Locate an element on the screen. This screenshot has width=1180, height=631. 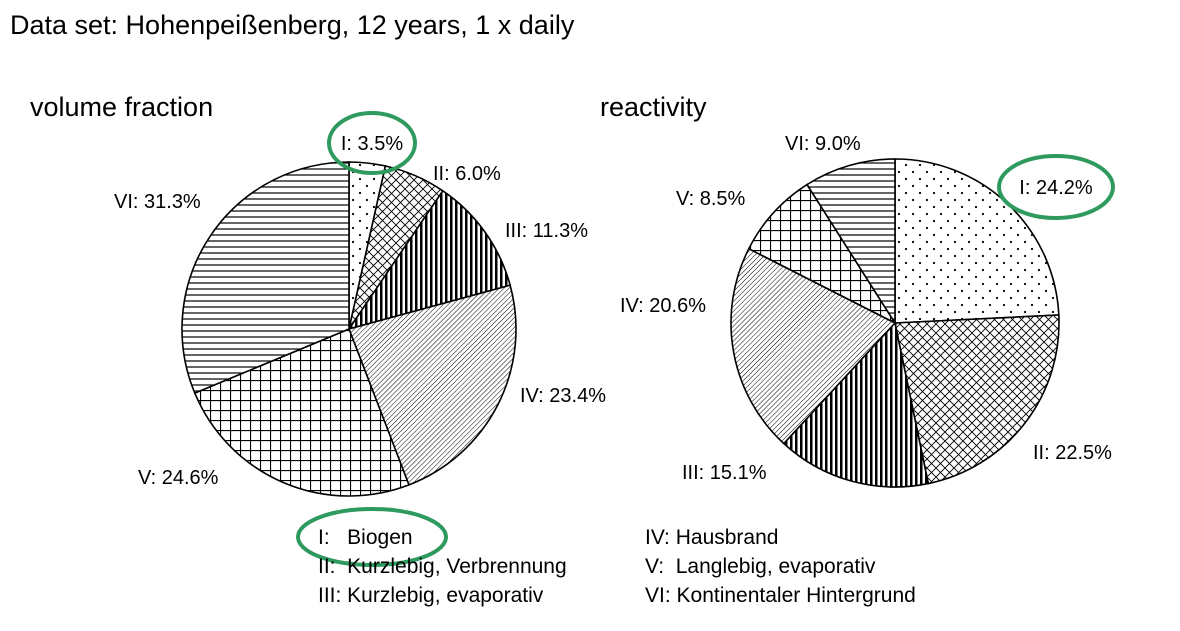
volume-fraction-title: volume fraction is located at coordinates (122, 107).